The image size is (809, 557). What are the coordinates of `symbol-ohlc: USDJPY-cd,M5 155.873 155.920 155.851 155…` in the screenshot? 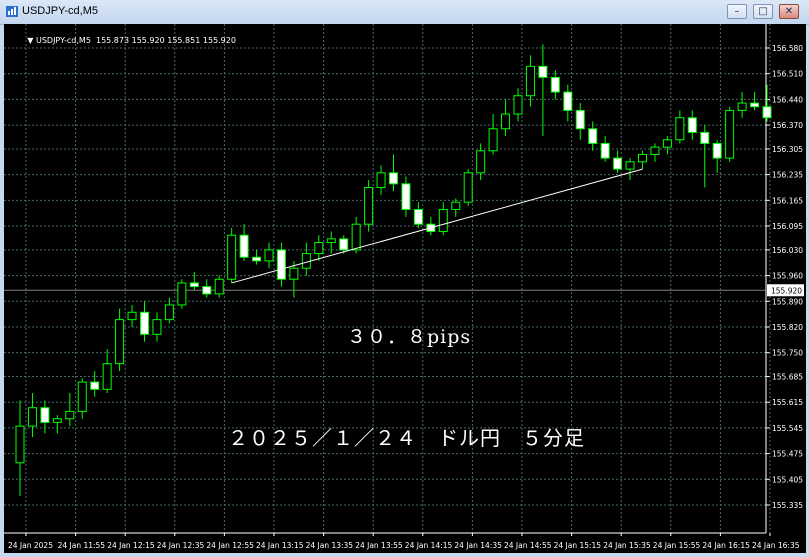 It's located at (135, 40).